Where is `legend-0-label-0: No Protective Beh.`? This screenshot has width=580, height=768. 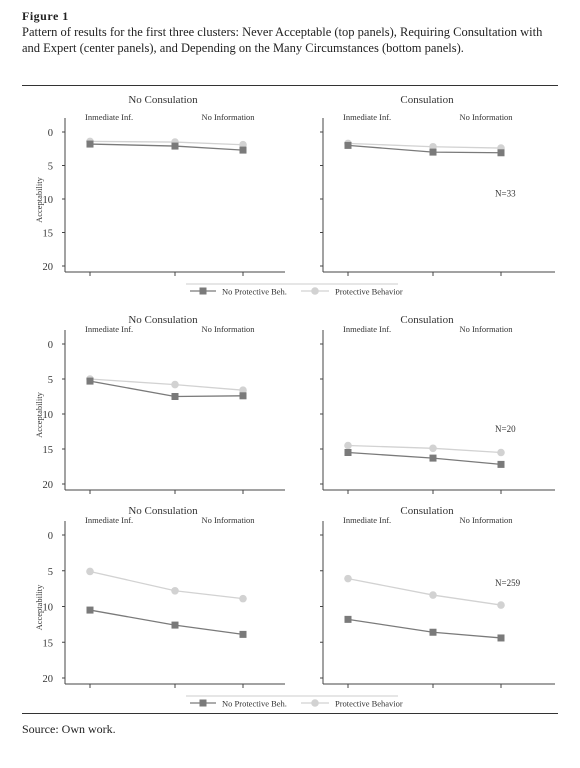
legend-0-label-0: No Protective Beh. is located at coordinates (254, 292).